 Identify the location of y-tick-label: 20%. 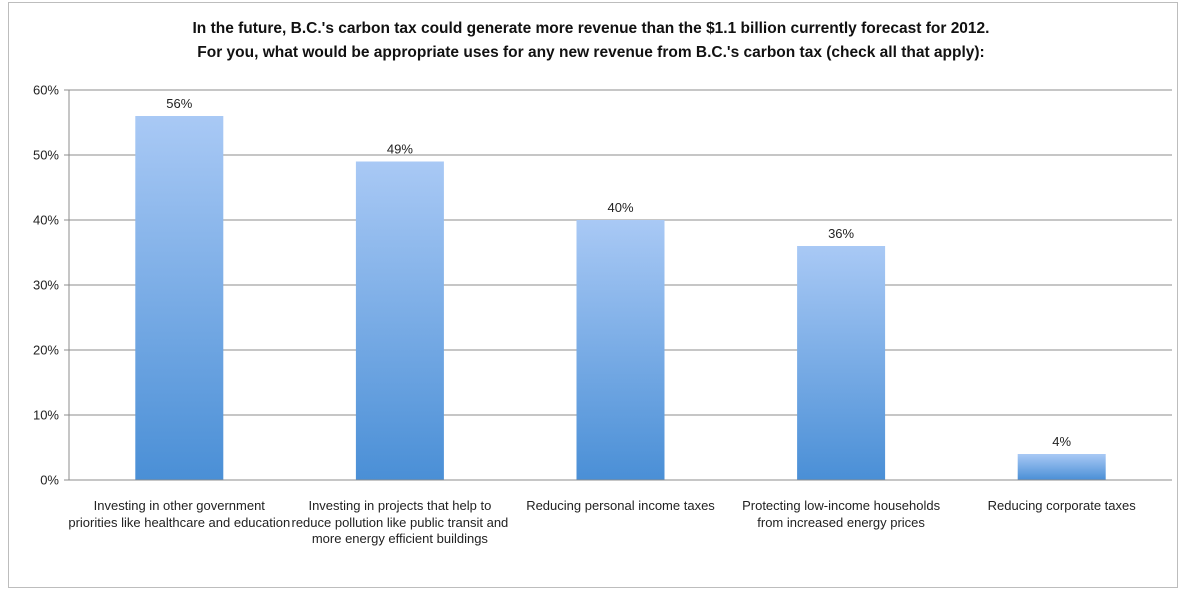
(46, 350).